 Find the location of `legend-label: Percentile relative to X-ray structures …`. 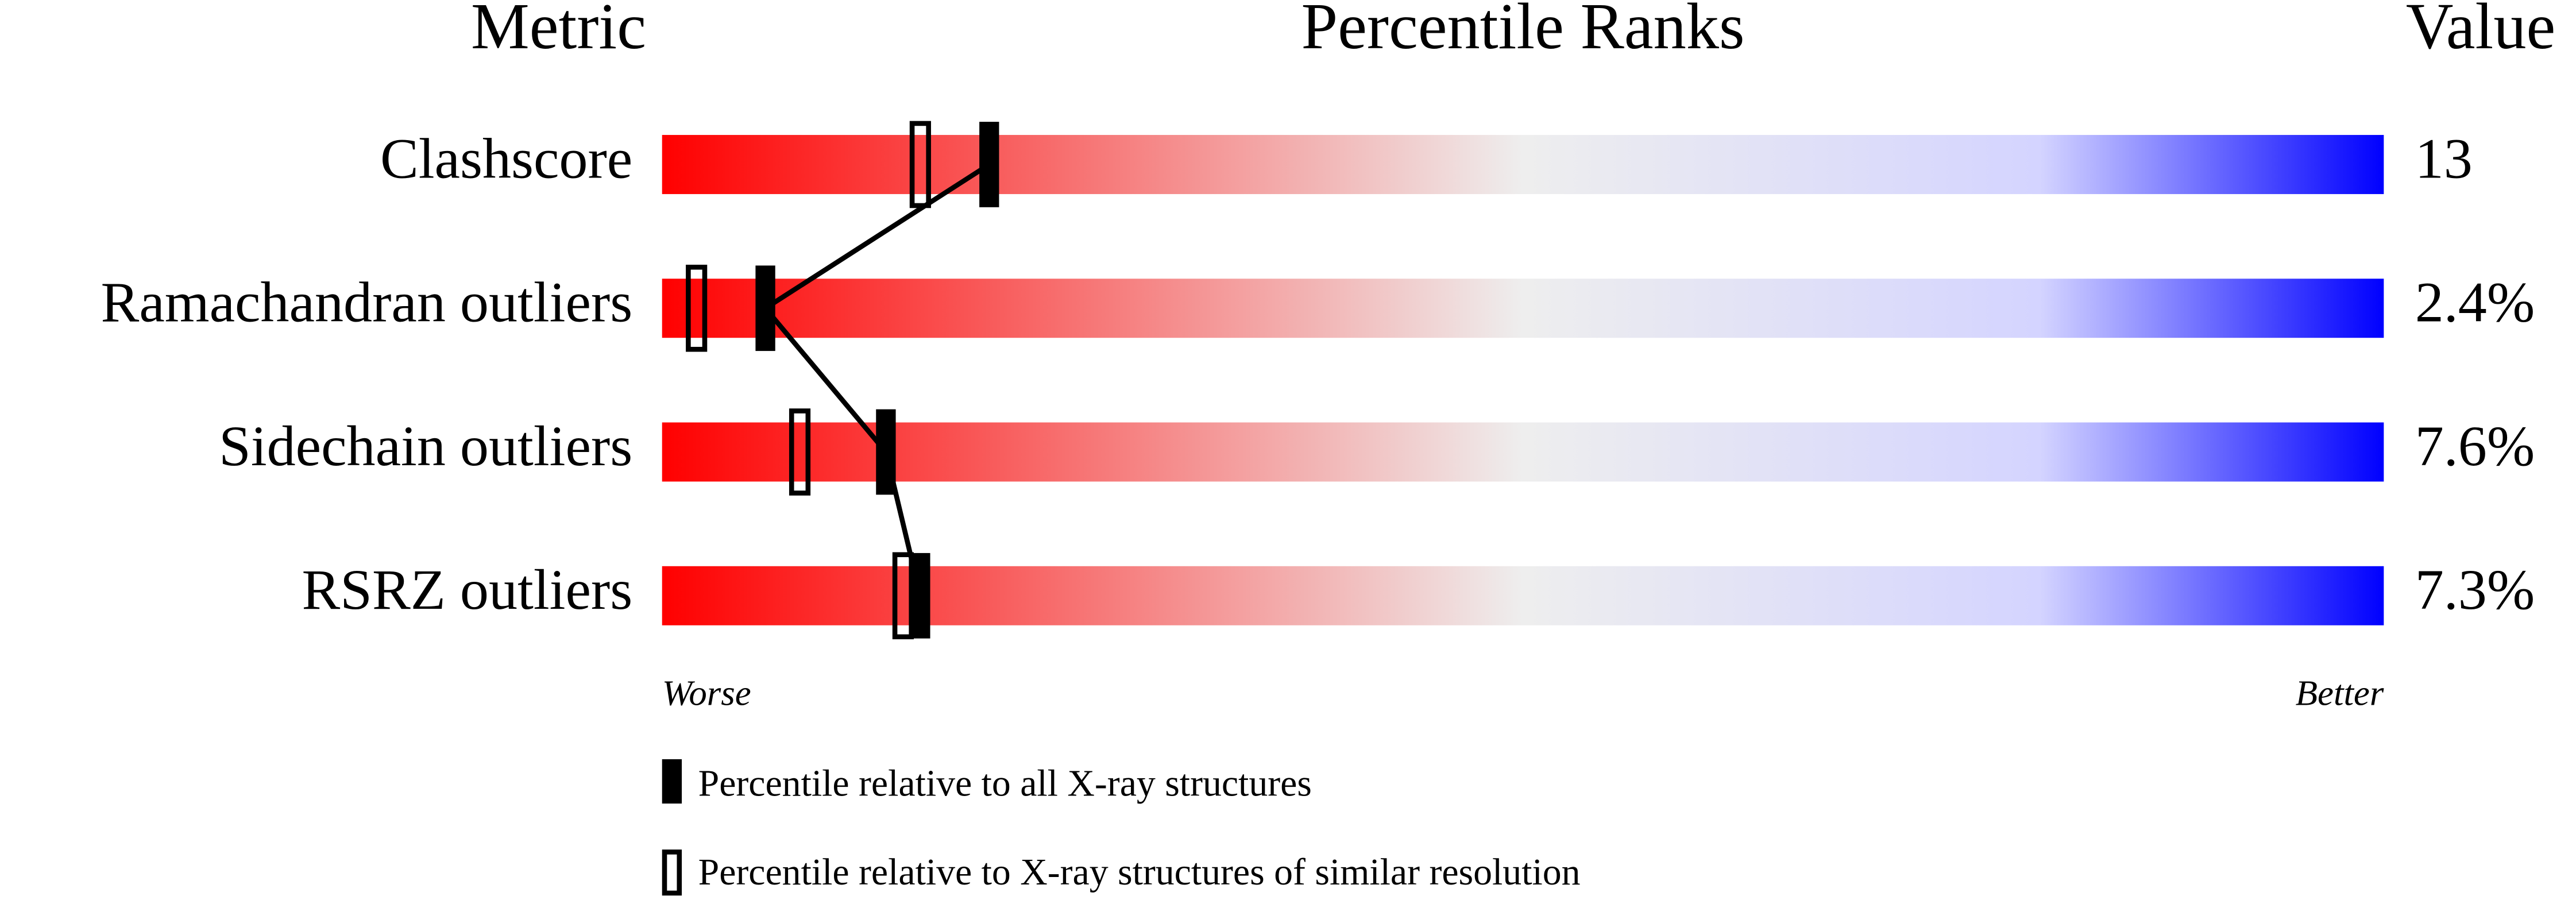

legend-label: Percentile relative to X-ray structures … is located at coordinates (1139, 872).